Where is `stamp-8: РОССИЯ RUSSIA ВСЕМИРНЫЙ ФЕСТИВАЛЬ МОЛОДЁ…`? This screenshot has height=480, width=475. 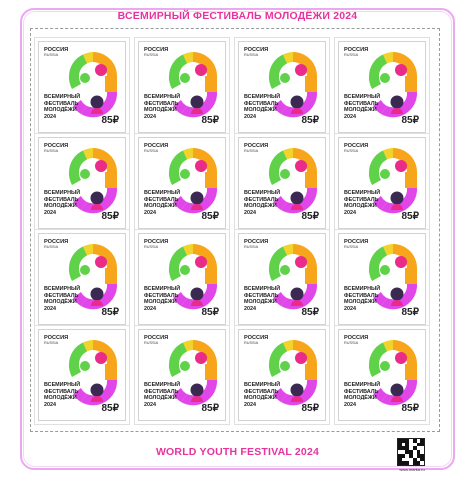
stamp-8: РОССИЯ RUSSIA ВСЕМИРНЫЙ ФЕСТИВАЛЬ МОЛОДЁ… is located at coordinates (382, 183).